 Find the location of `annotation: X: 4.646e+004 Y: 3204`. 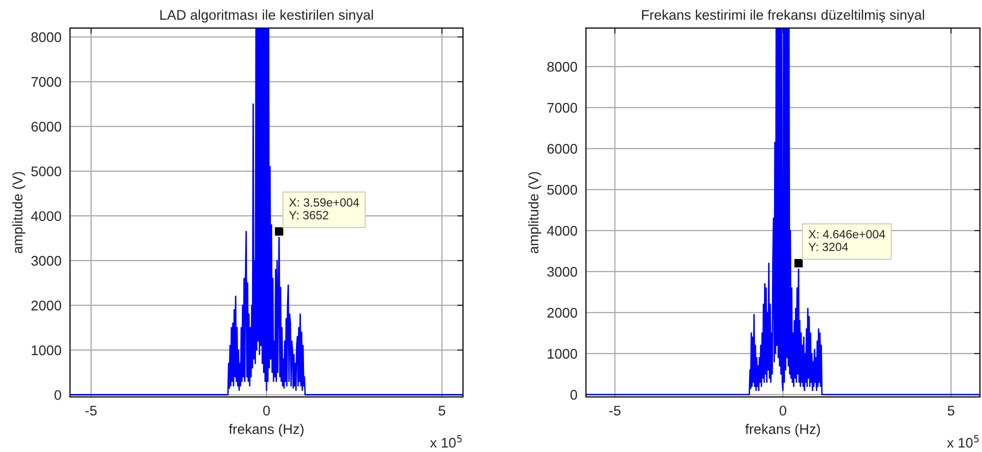

annotation: X: 4.646e+004 Y: 3204 is located at coordinates (847, 241).